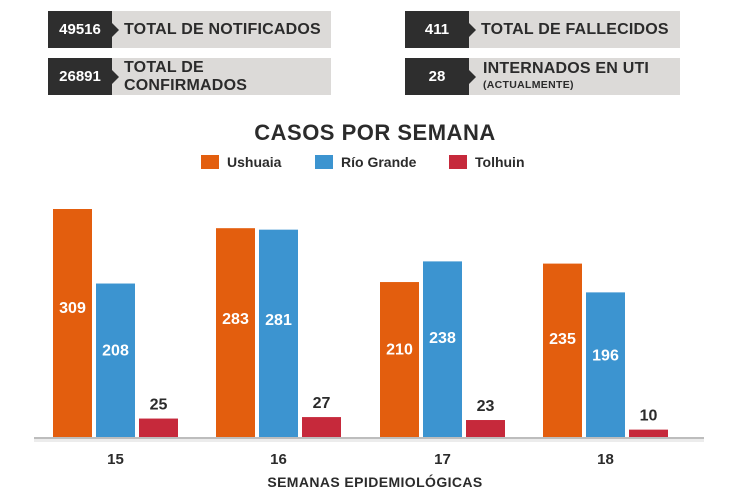 Image resolution: width=750 pixels, height=500 pixels. What do you see at coordinates (83, 76) in the screenshot?
I see `stat-value: 26891` at bounding box center [83, 76].